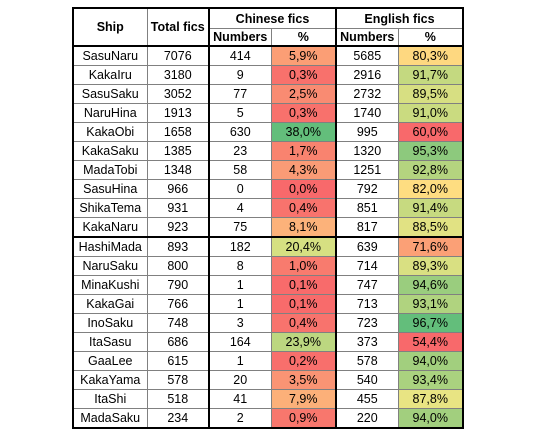 Image resolution: width=540 pixels, height=429 pixels. What do you see at coordinates (367, 323) in the screenshot?
I see `cell-english-number: 723` at bounding box center [367, 323].